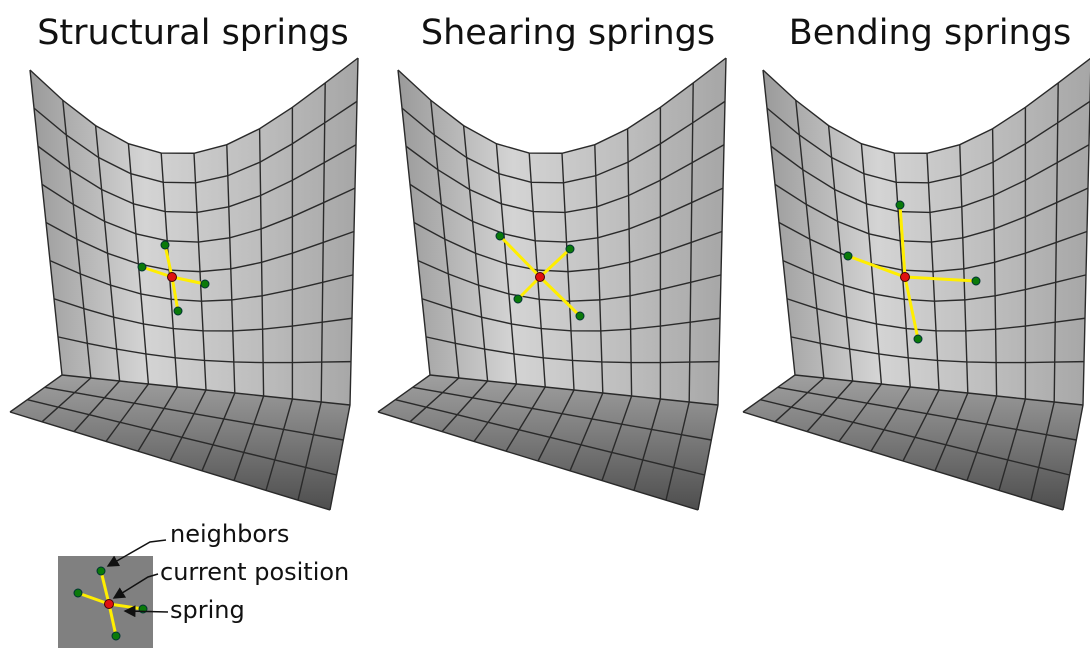 This screenshot has width=1090, height=648. Describe the element at coordinates (193, 33) in the screenshot. I see `panel-title: Structural springs` at that location.